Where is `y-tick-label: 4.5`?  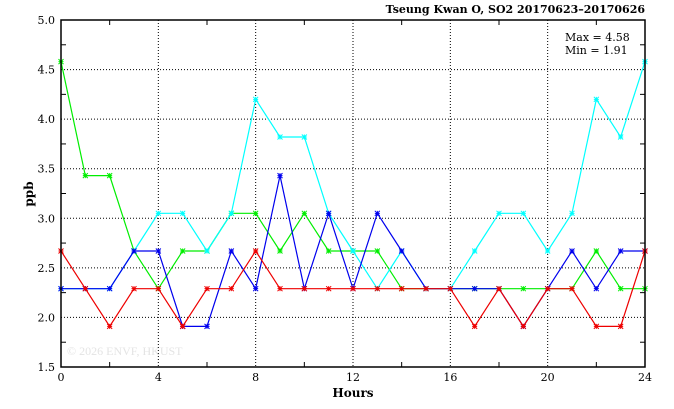 y-tick-label: 4.5 is located at coordinates (47, 70).